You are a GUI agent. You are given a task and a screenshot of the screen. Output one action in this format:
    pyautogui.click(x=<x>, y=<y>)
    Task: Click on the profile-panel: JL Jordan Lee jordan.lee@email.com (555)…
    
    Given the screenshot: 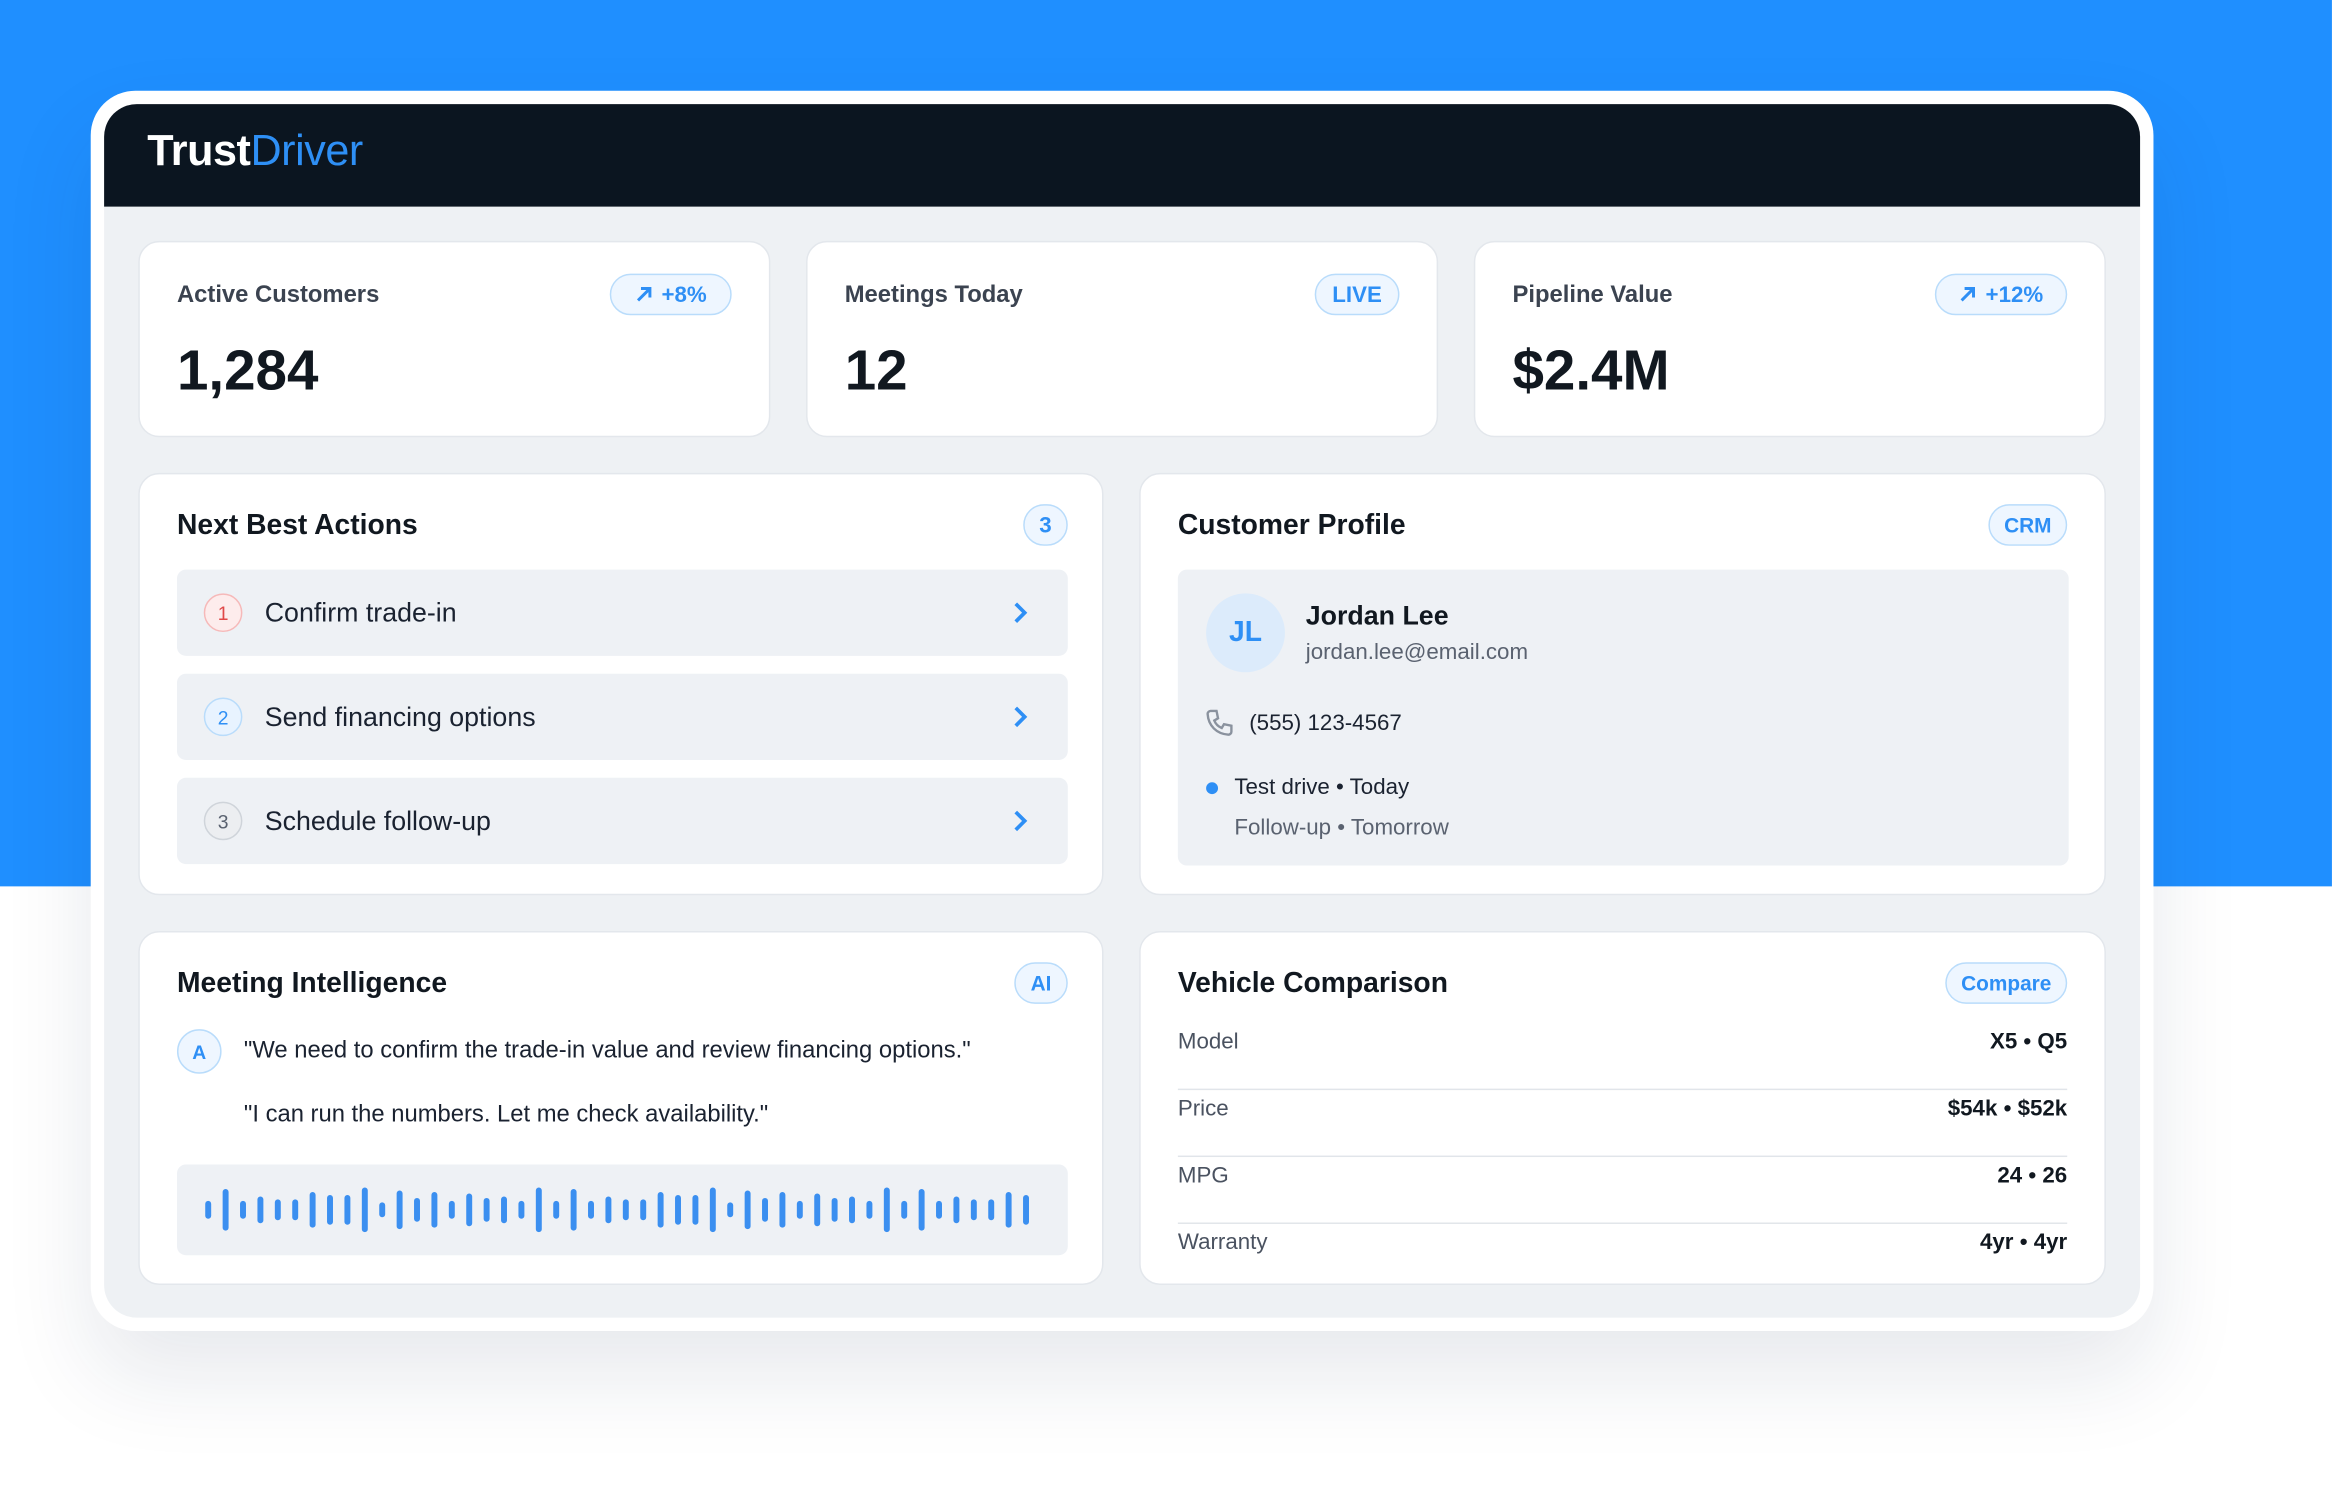 What is the action you would take?
    pyautogui.click(x=1623, y=717)
    